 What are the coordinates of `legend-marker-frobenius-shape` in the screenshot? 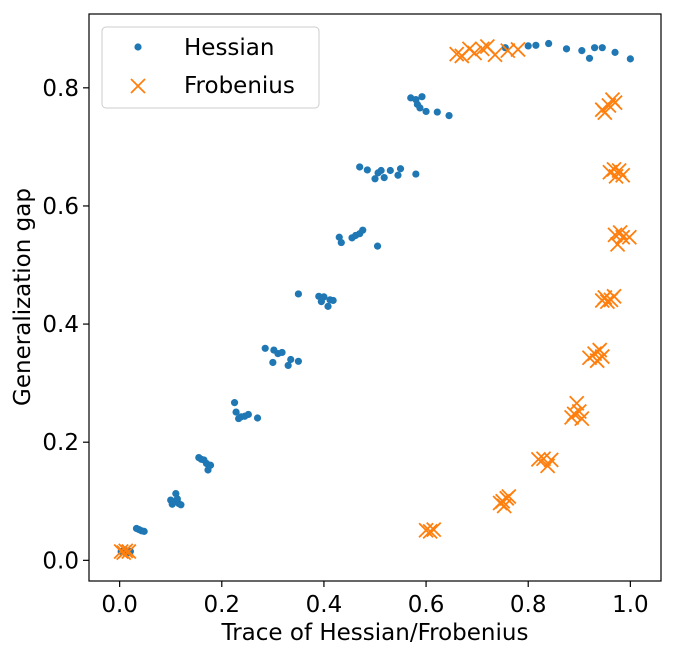 It's located at (138, 86).